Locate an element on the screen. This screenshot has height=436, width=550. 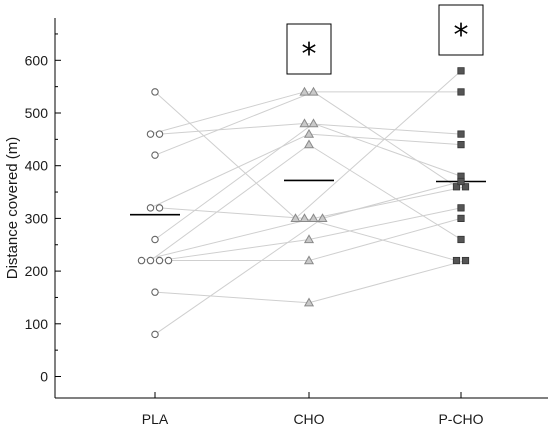
y-axis: 0 100 200 300 400 500 600 is located at coordinates (43, 208).